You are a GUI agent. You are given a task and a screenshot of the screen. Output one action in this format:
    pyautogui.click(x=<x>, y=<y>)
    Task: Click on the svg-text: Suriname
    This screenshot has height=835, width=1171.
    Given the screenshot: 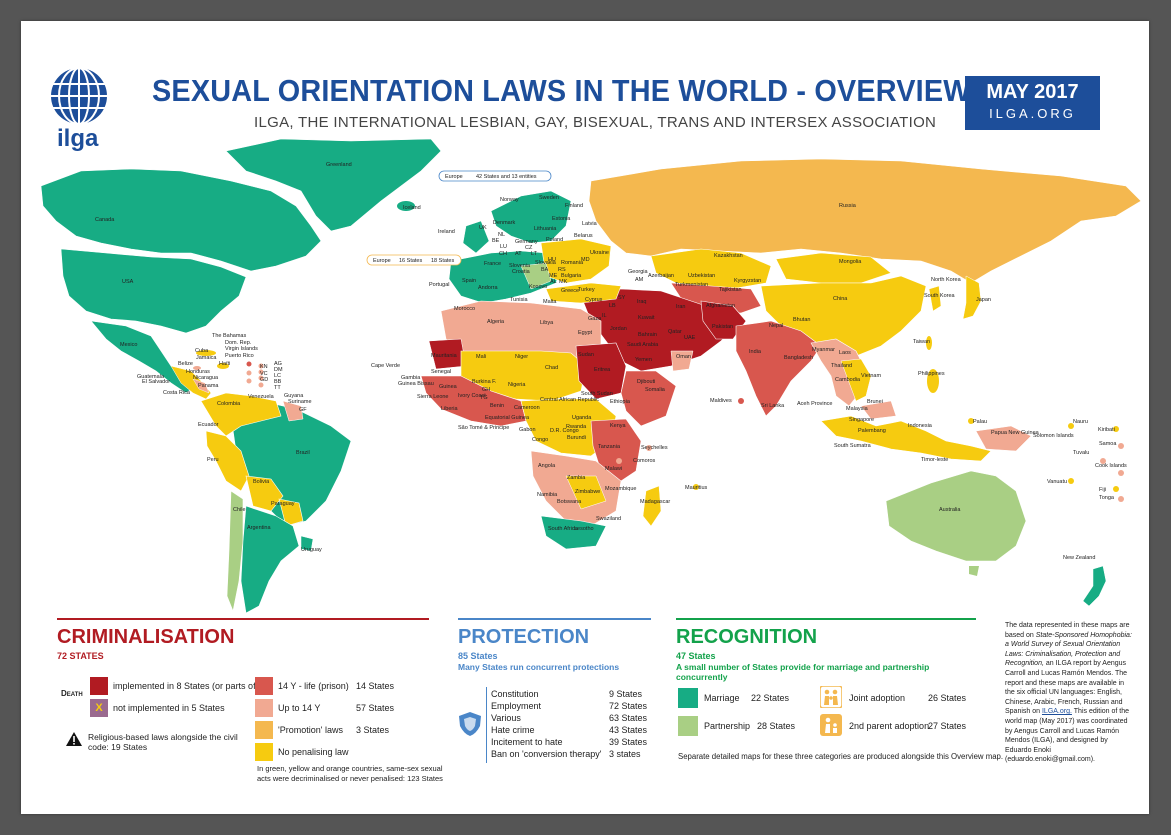 What is the action you would take?
    pyautogui.click(x=300, y=402)
    